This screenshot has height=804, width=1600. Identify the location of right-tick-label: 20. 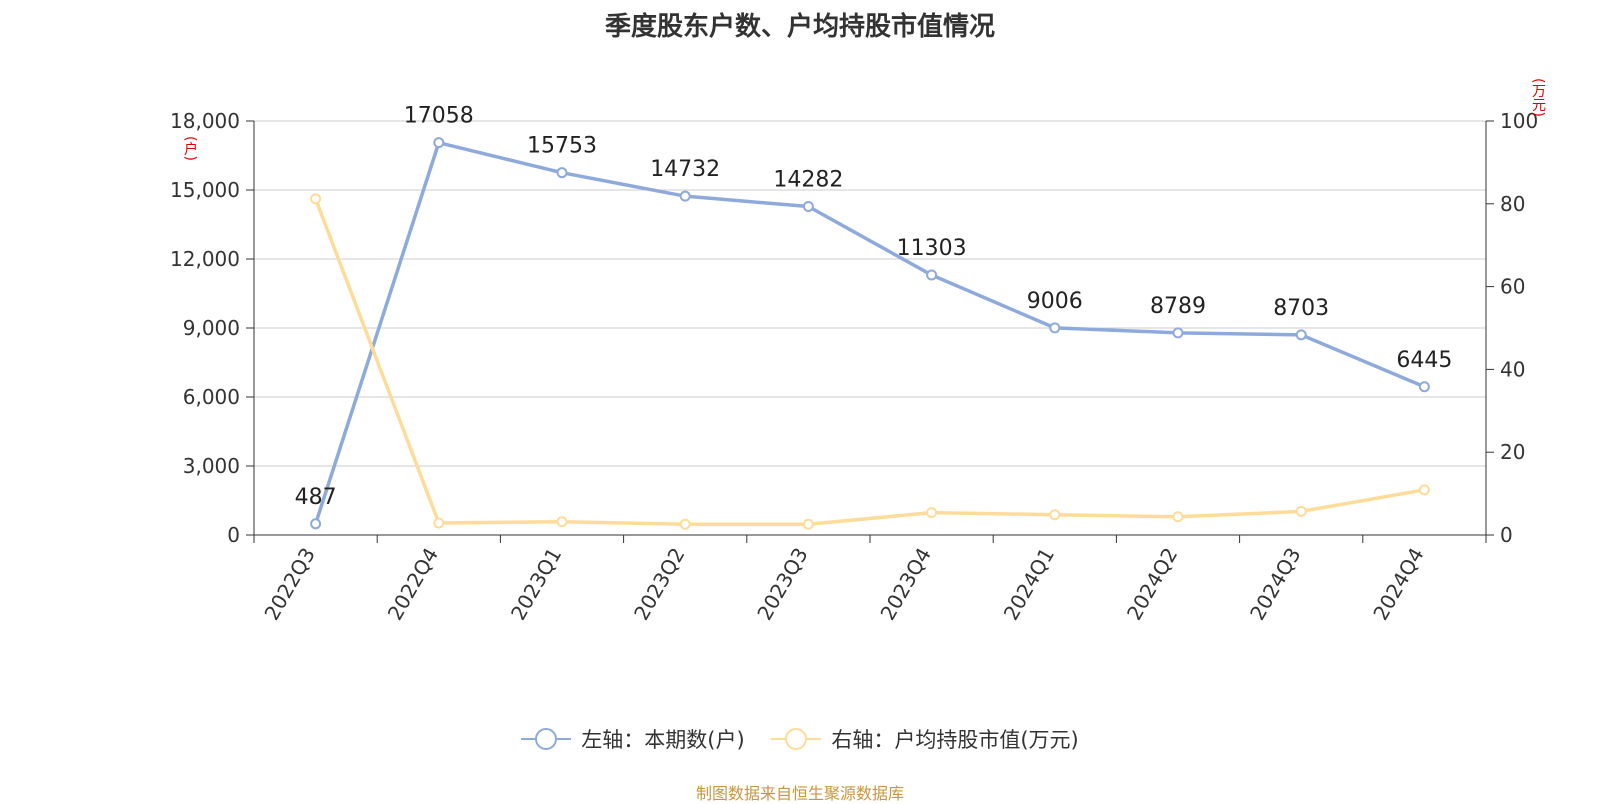
(1512, 452).